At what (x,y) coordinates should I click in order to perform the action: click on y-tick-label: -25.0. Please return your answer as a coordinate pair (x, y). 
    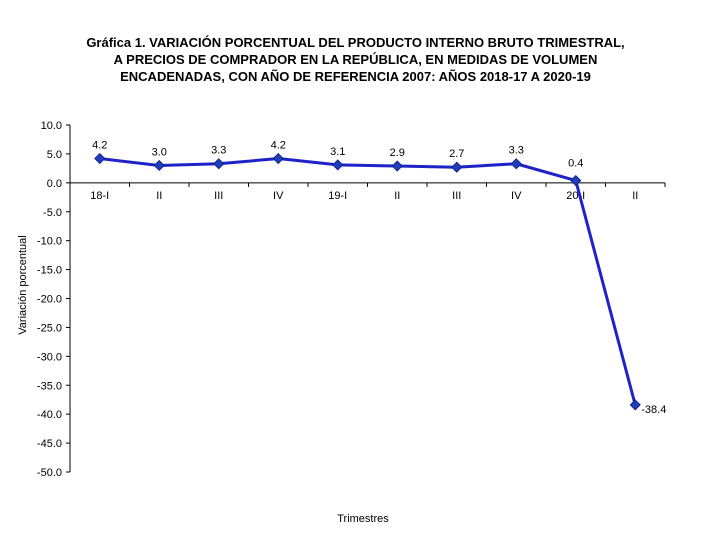
    Looking at the image, I should click on (49, 328).